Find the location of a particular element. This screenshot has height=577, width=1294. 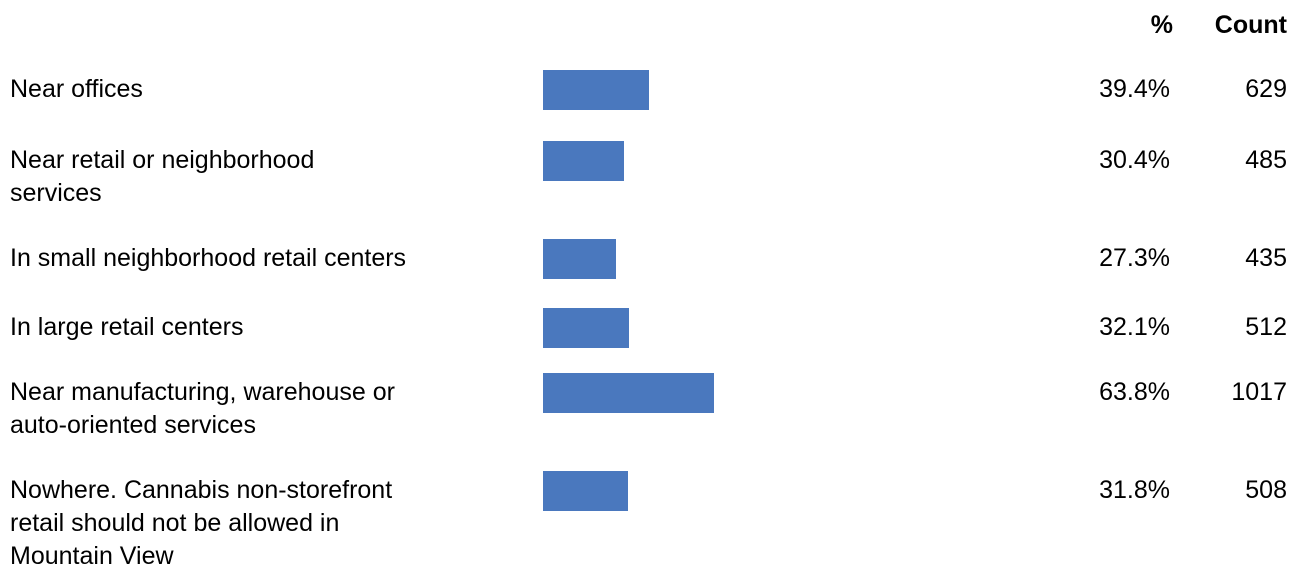

percent-header: % is located at coordinates (1161, 25).